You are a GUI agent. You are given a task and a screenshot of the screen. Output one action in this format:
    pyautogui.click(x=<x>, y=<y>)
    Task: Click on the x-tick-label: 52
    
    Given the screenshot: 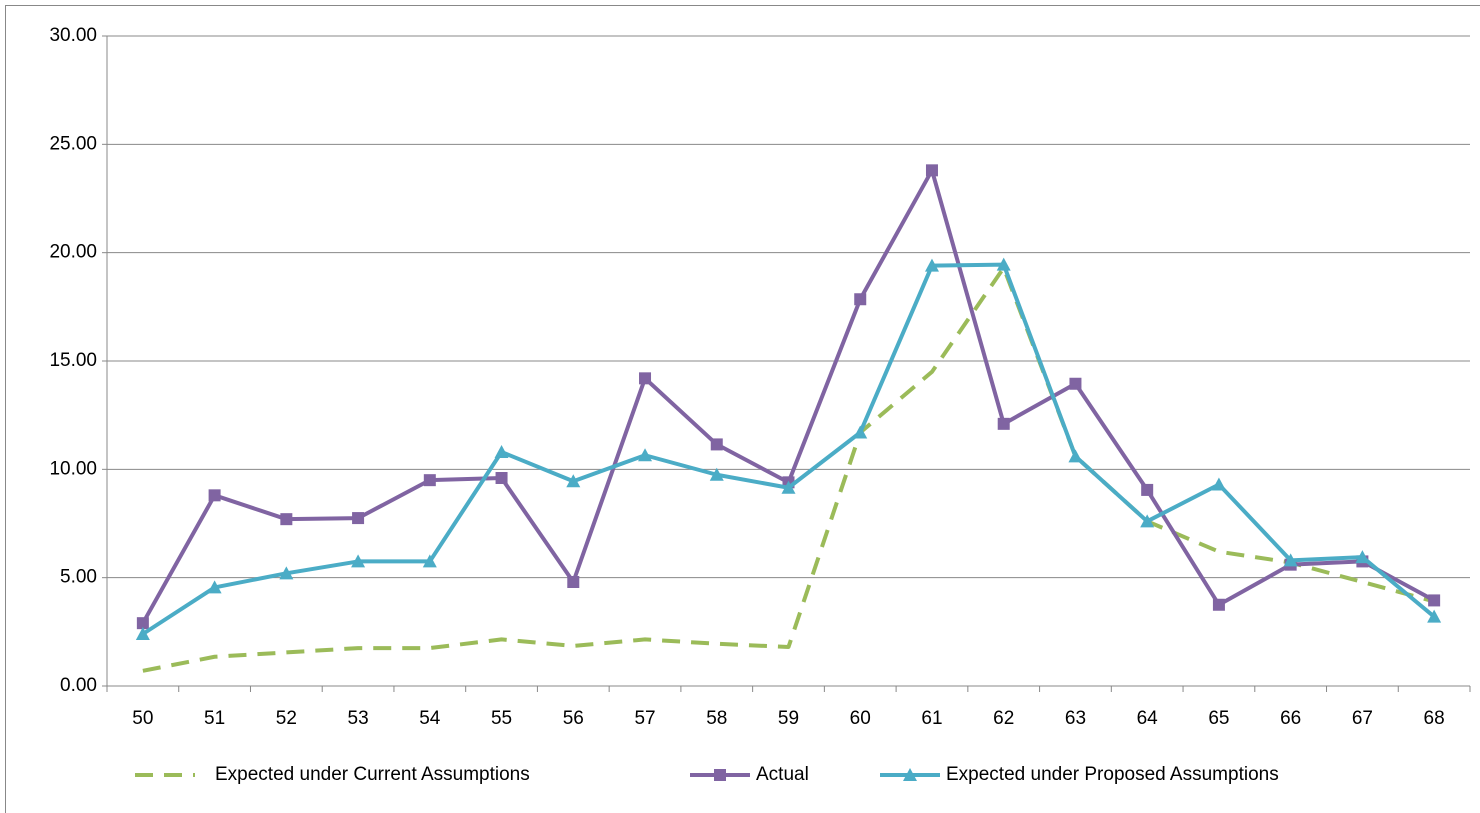 What is the action you would take?
    pyautogui.click(x=286, y=718)
    